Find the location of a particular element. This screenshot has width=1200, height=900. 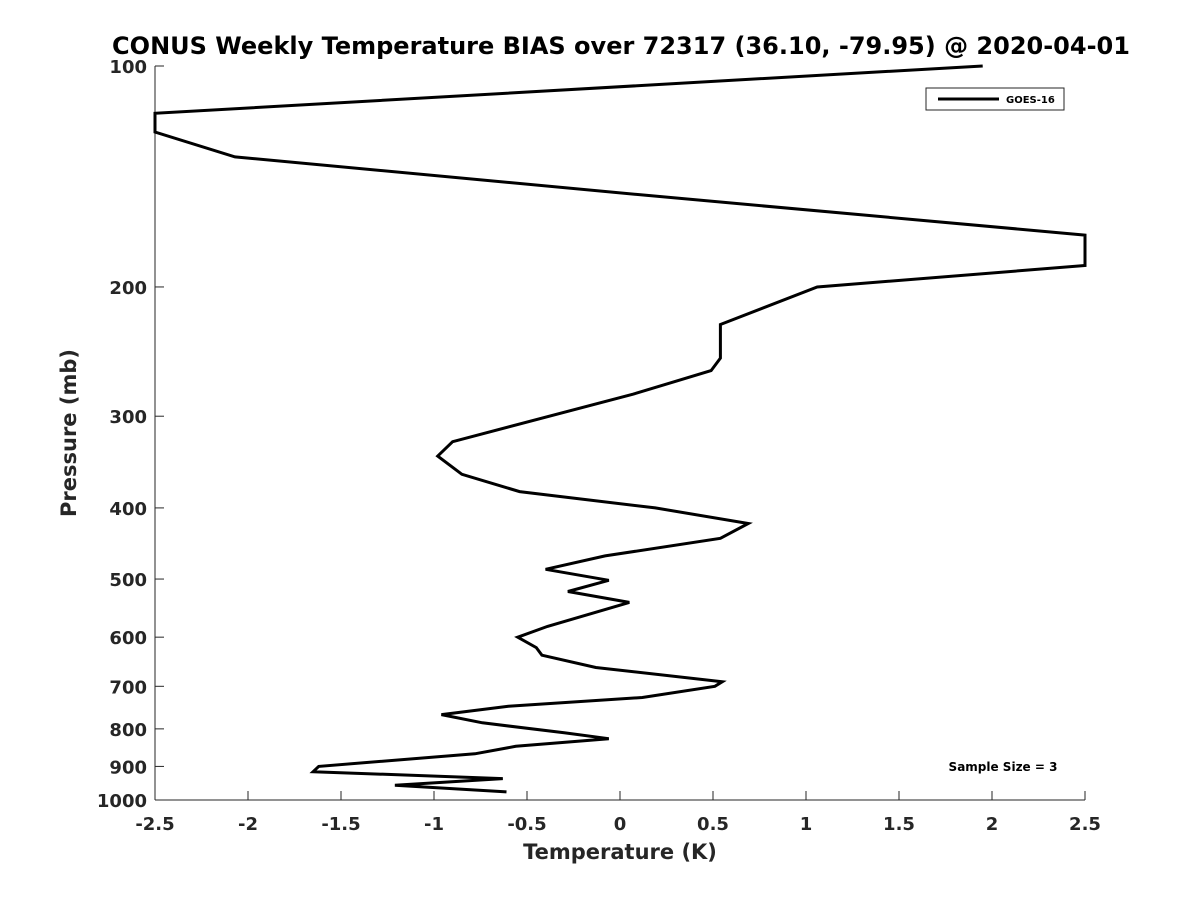

x-ticks: -2.5 -2 -1.5 -1 -0.5 0 0.5 1 1.5 2 2.5 is located at coordinates (618, 813).